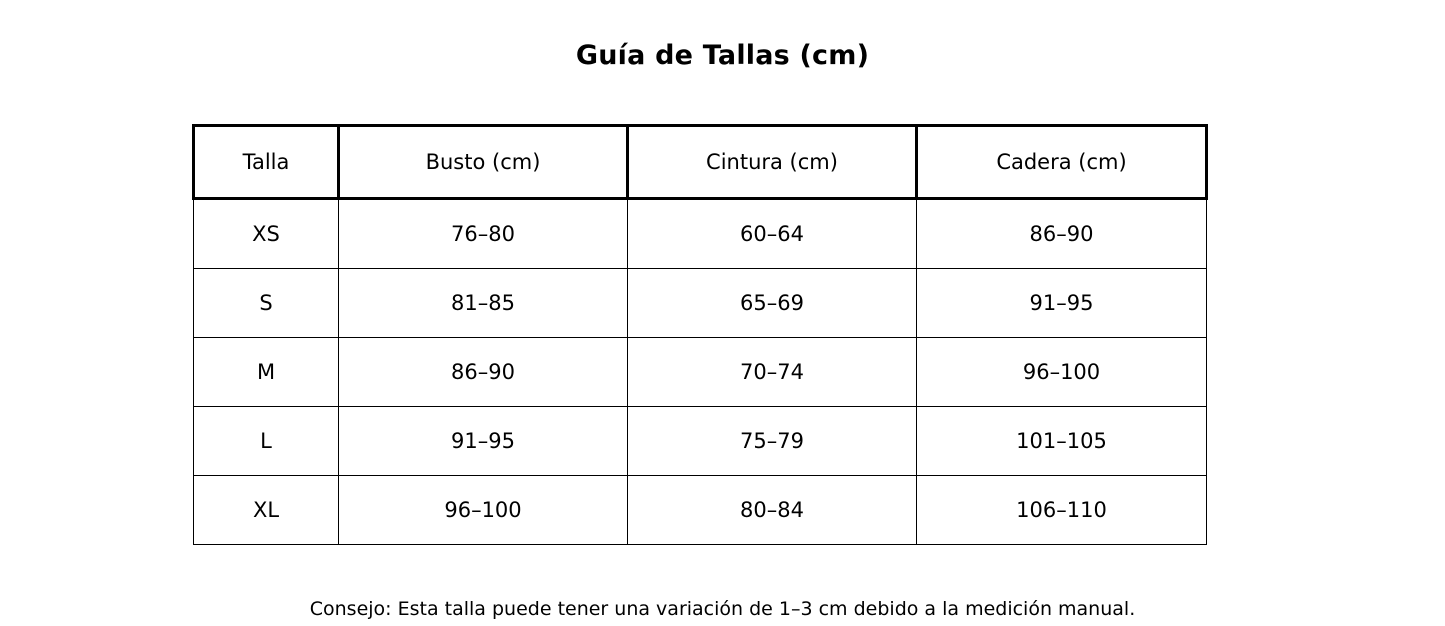  I want to click on cell-busto: 86–90, so click(483, 372).